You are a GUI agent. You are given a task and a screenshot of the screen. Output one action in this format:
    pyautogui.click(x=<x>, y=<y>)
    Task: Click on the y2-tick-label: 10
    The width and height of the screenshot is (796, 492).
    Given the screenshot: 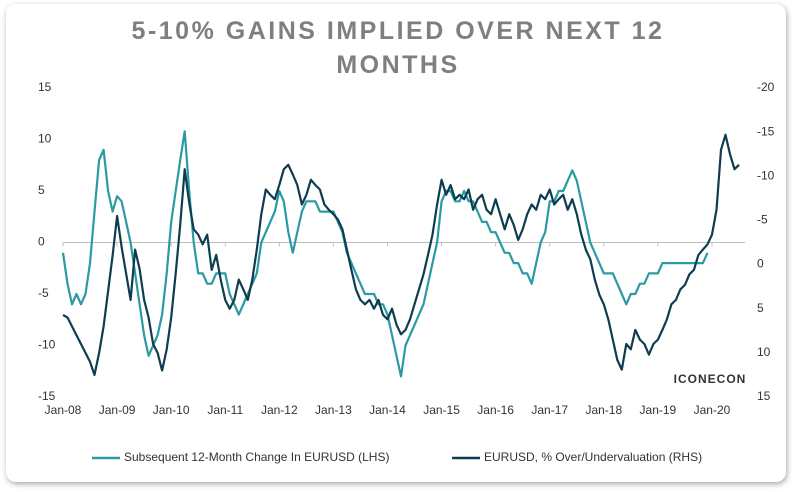 What is the action you would take?
    pyautogui.click(x=764, y=352)
    